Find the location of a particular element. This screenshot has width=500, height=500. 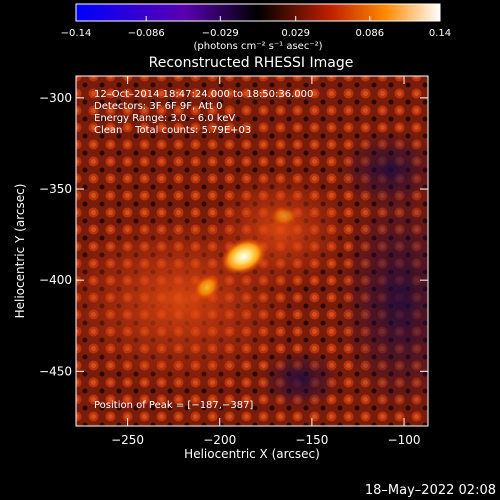

x-axis-label: Heliocentric X (arcsec) is located at coordinates (252, 454).